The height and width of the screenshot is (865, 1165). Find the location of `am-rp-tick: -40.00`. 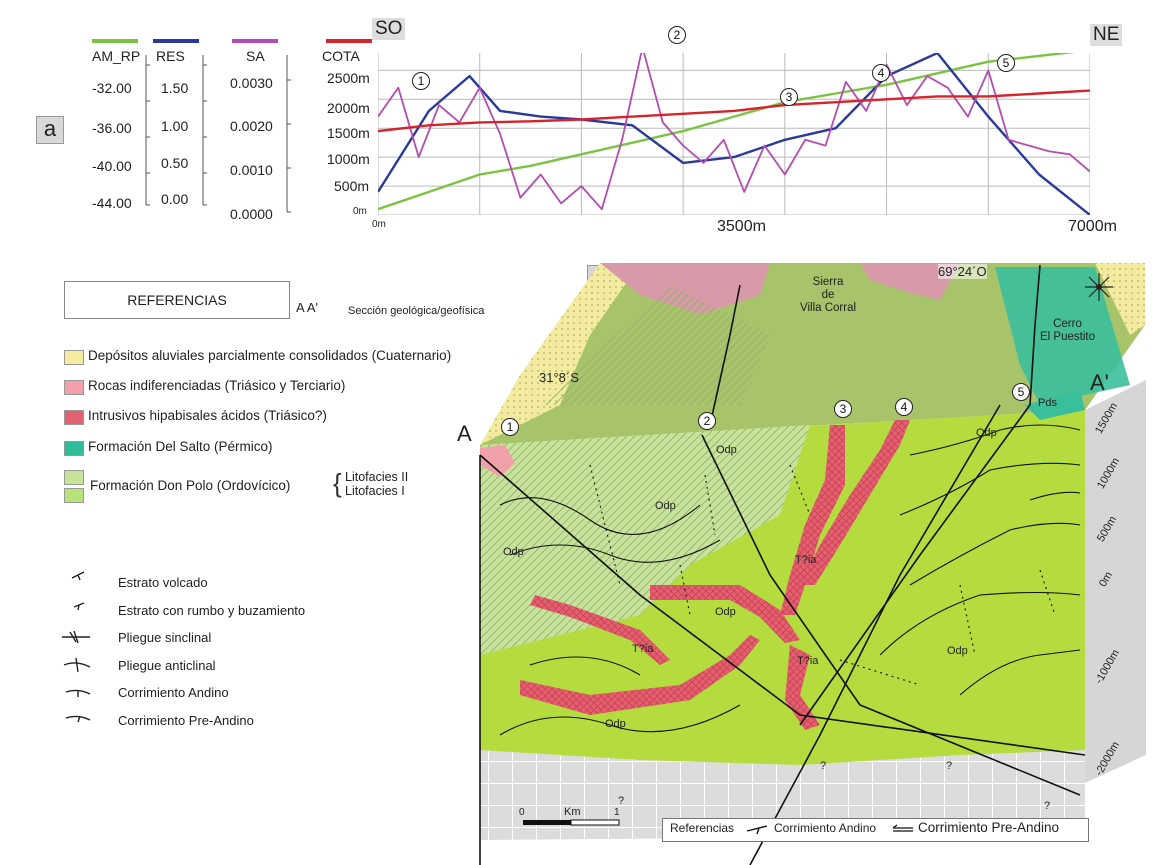

am-rp-tick: -40.00 is located at coordinates (112, 166).